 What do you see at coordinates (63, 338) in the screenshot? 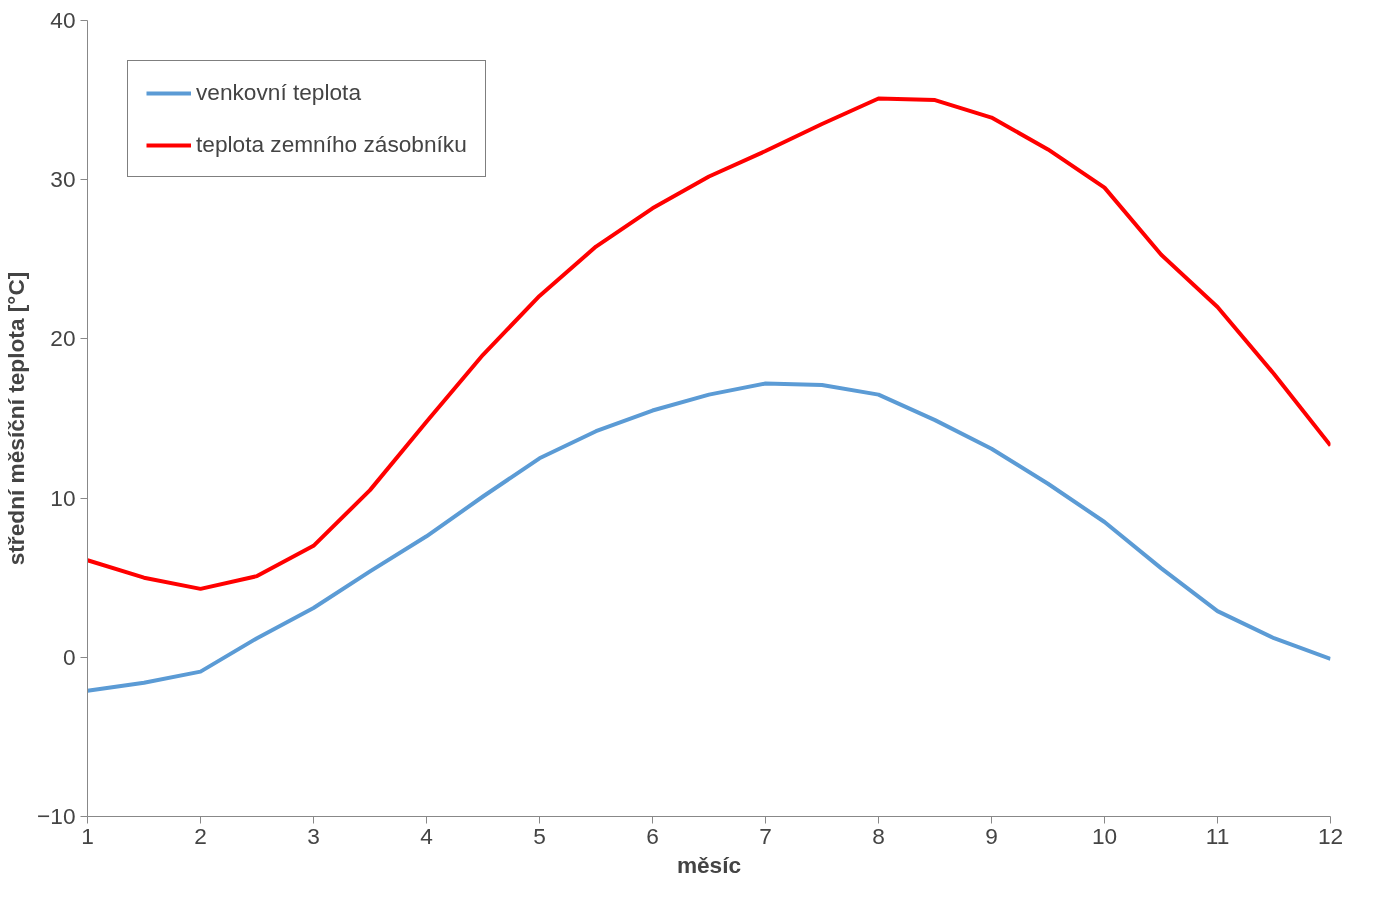
I see `y-tick-label: 20` at bounding box center [63, 338].